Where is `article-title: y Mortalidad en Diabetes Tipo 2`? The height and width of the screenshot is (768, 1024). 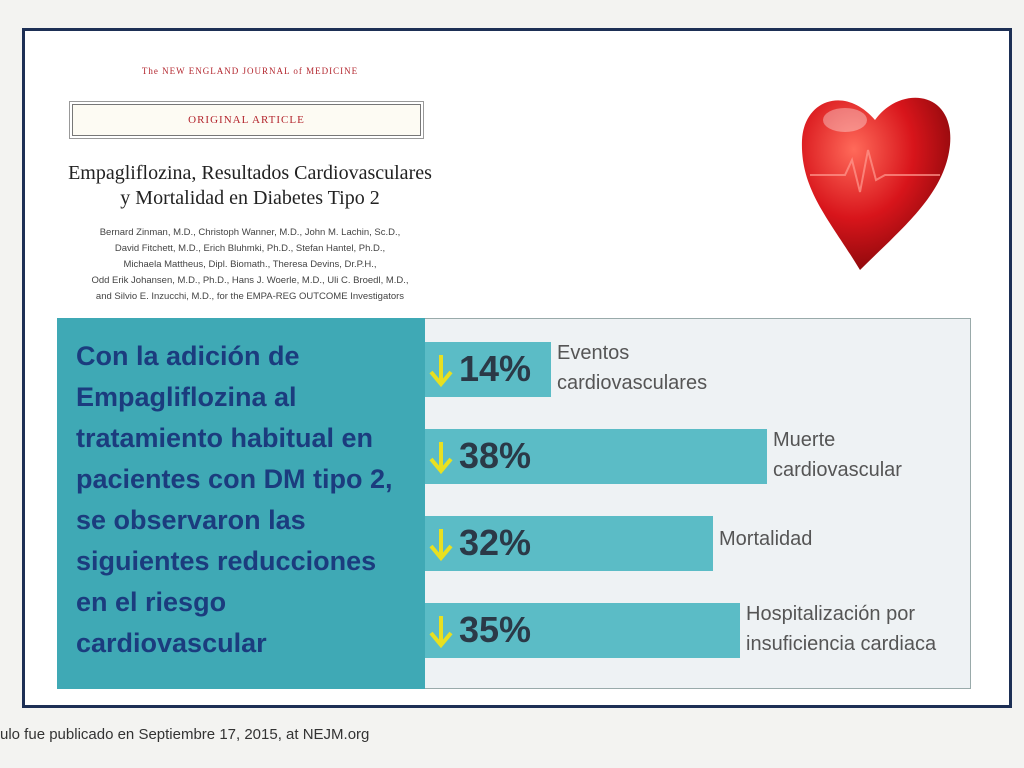
article-title: y Mortalidad en Diabetes Tipo 2 is located at coordinates (250, 198).